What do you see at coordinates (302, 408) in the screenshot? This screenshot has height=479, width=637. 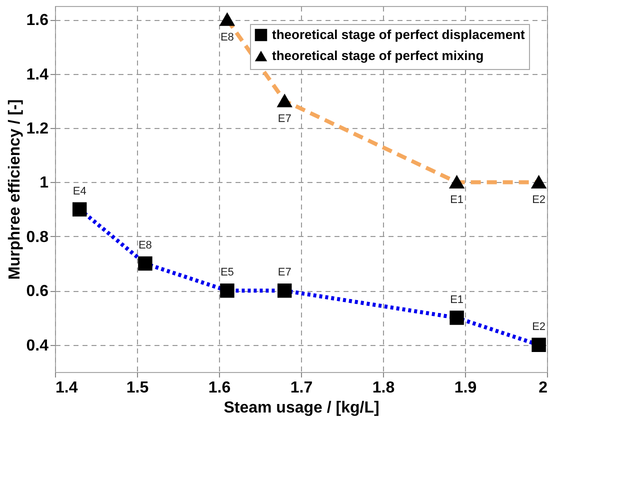 I see `x-axis-title: Steam usage / [kg/L]` at bounding box center [302, 408].